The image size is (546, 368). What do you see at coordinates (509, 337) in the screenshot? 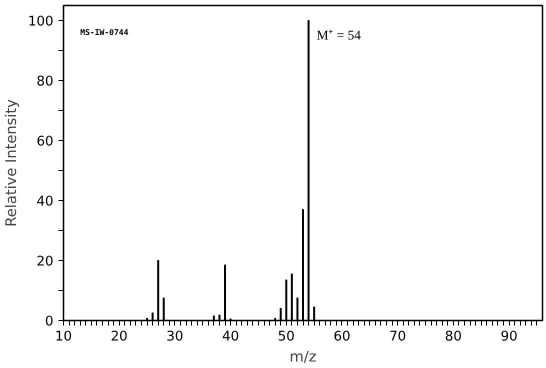
I see `x-tick-label: 90` at bounding box center [509, 337].